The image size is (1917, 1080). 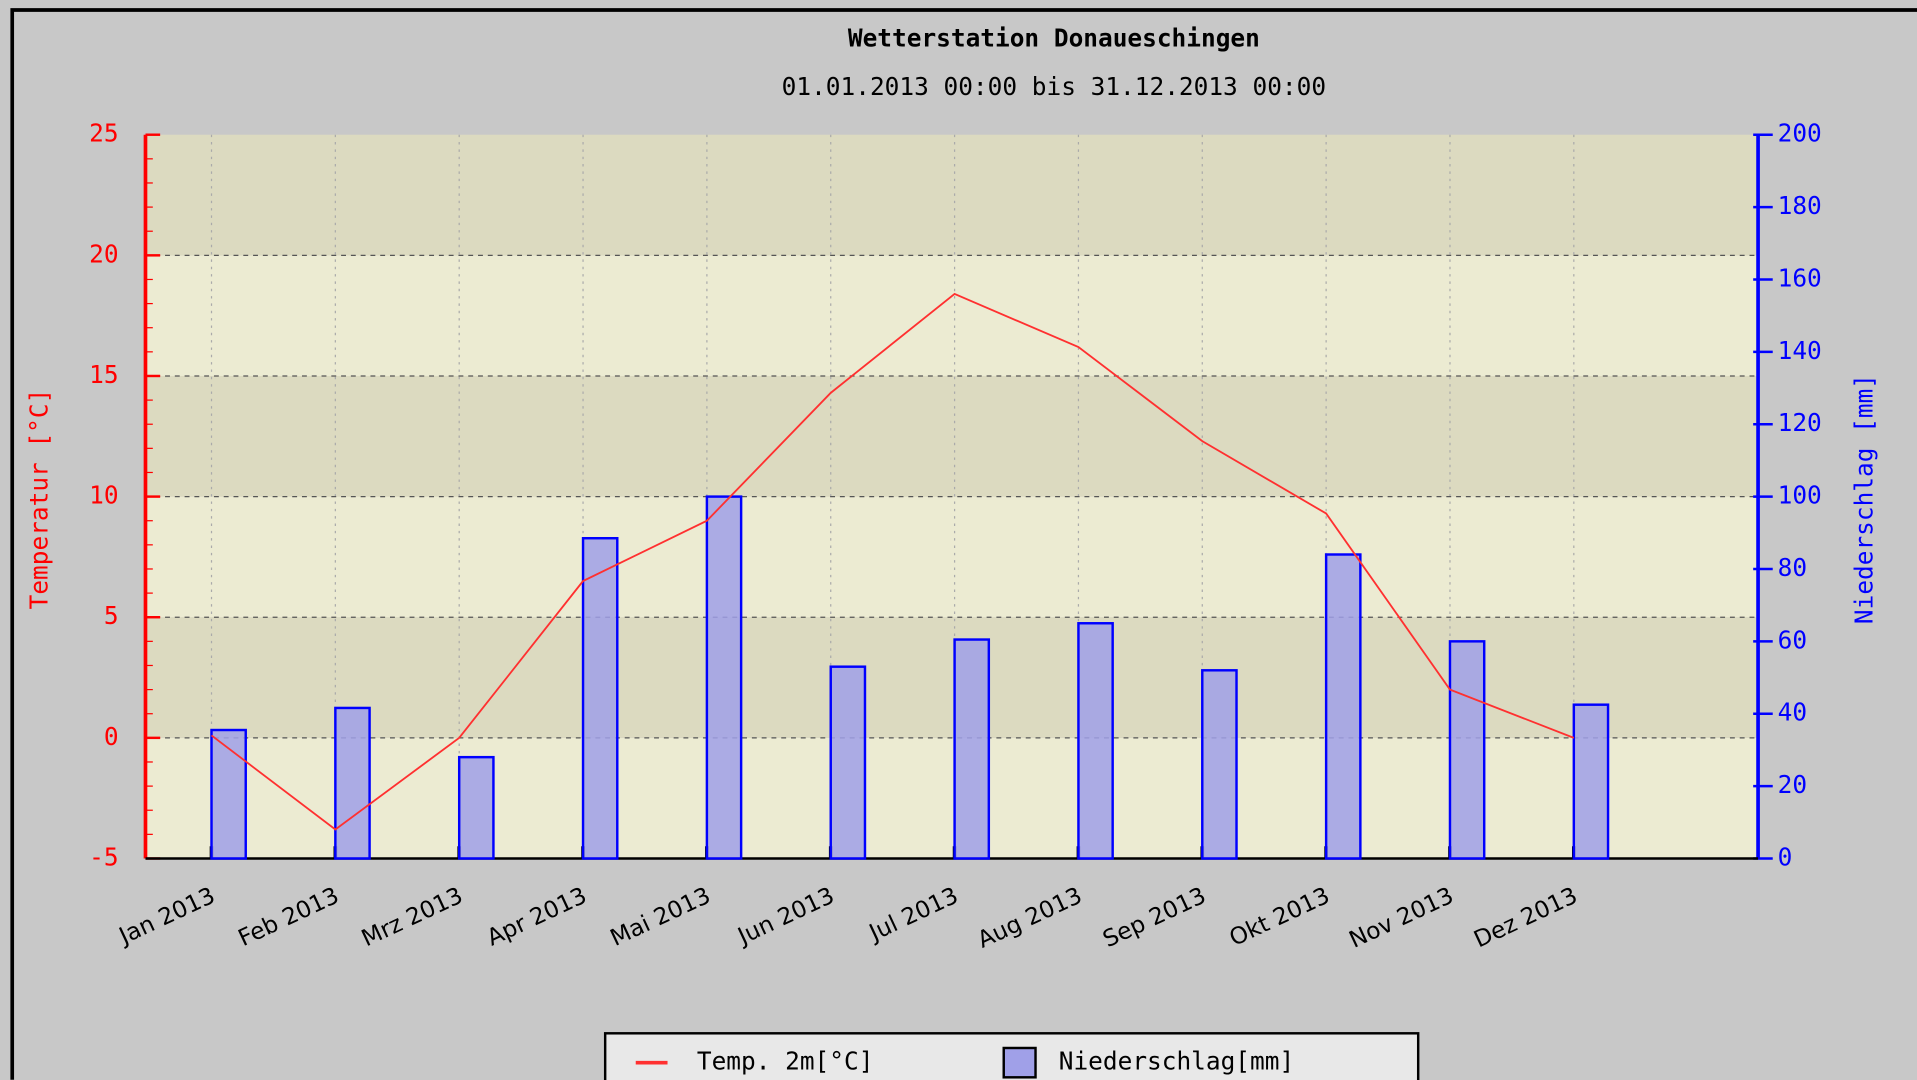 What do you see at coordinates (1800, 277) in the screenshot?
I see `y2-tick-label: 160` at bounding box center [1800, 277].